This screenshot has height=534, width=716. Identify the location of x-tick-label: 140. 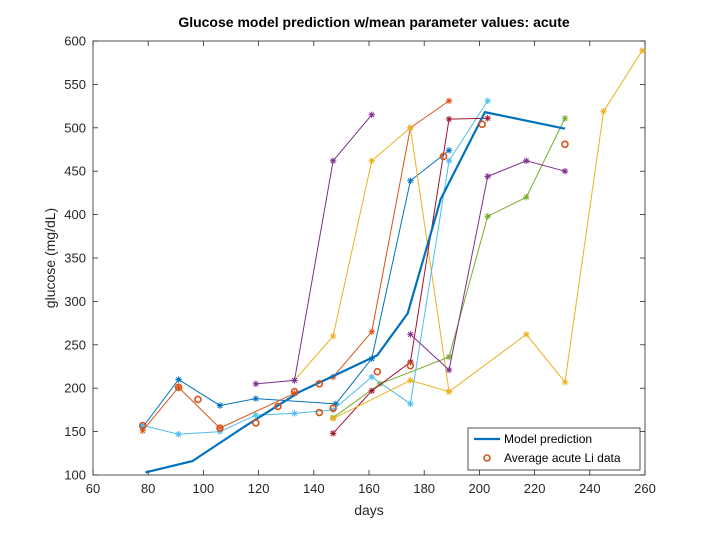
(314, 488).